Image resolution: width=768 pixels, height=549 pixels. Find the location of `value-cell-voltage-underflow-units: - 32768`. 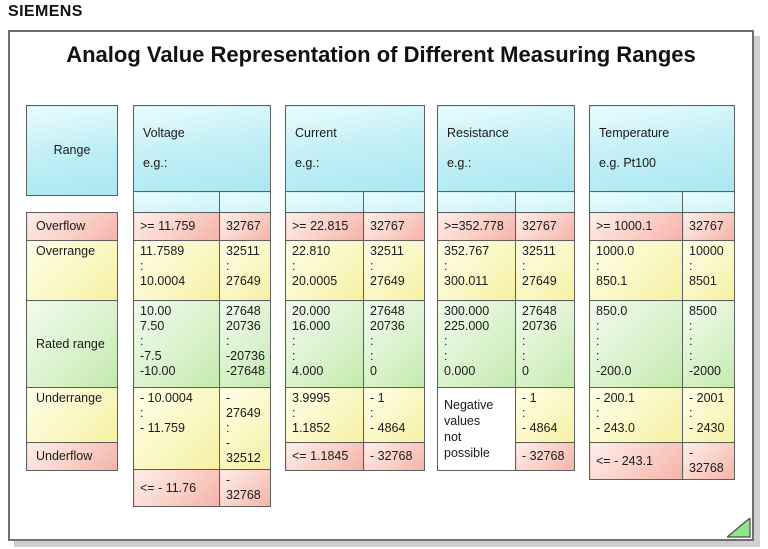

value-cell-voltage-underflow-units: - 32768 is located at coordinates (245, 488).